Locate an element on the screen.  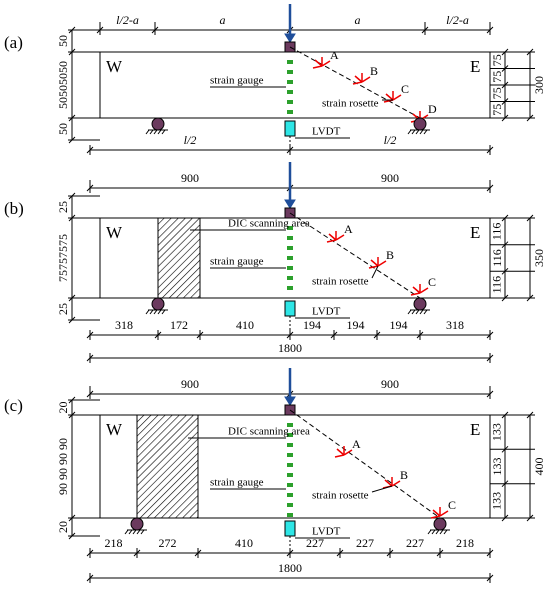
top-dim: a is located at coordinates (358, 20).